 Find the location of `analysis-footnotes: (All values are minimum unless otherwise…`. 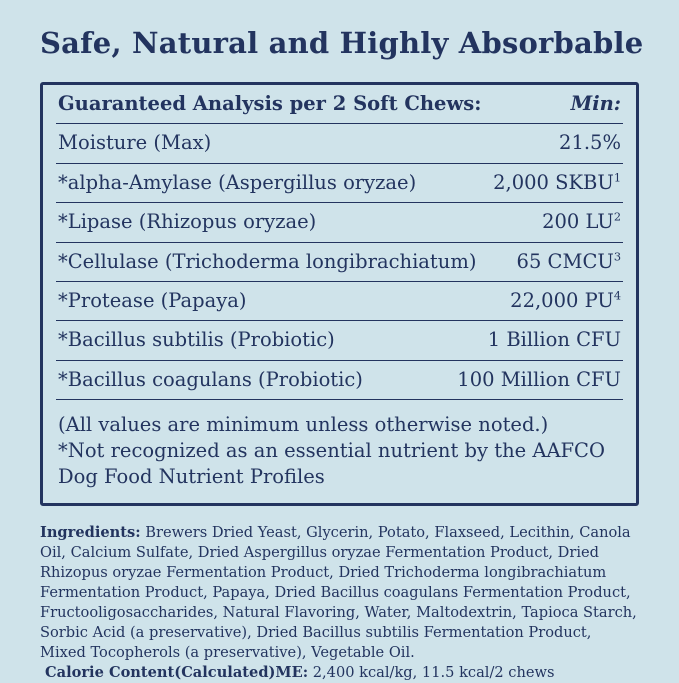

analysis-footnotes: (All values are minimum unless otherwise… is located at coordinates (339, 451).